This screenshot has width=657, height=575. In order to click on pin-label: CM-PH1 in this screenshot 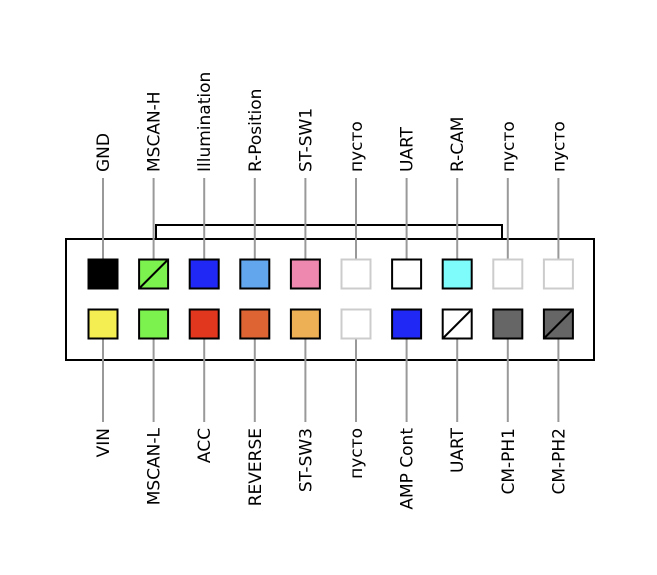, I will do `click(509, 461)`.